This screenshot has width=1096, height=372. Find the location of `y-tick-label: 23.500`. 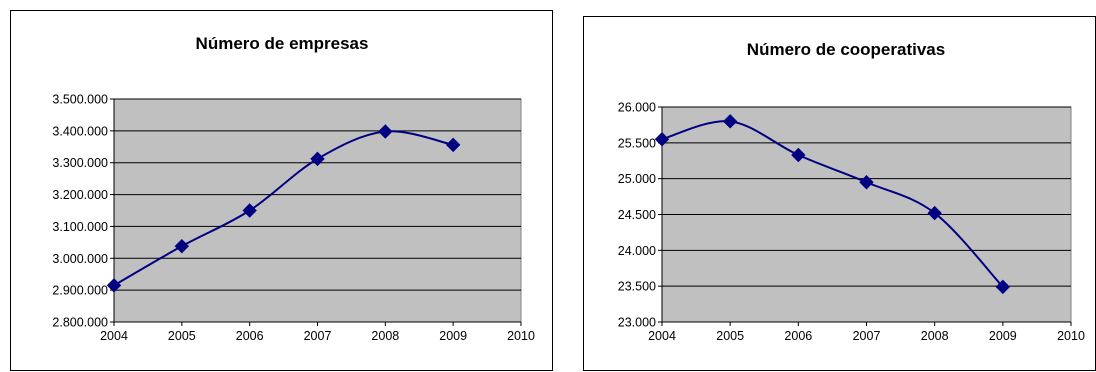

y-tick-label: 23.500 is located at coordinates (637, 287).